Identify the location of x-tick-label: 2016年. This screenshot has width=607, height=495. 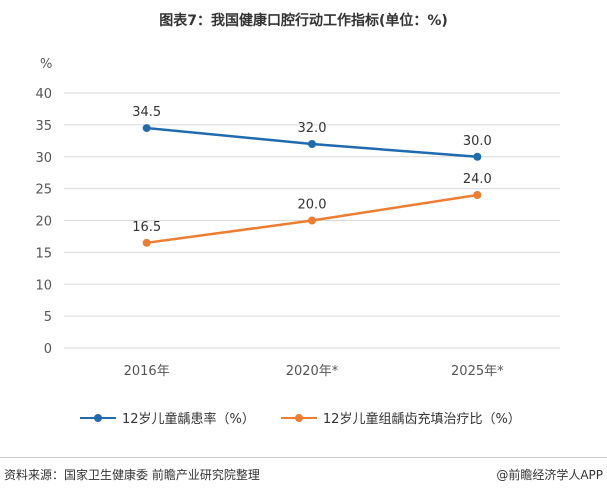
(147, 371).